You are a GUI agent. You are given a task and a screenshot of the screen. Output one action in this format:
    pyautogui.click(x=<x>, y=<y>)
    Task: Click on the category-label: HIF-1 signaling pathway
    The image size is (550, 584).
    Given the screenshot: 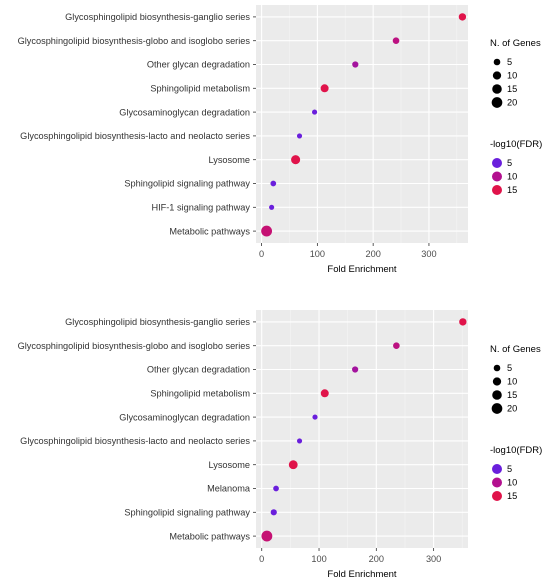 What is the action you would take?
    pyautogui.click(x=200, y=208)
    